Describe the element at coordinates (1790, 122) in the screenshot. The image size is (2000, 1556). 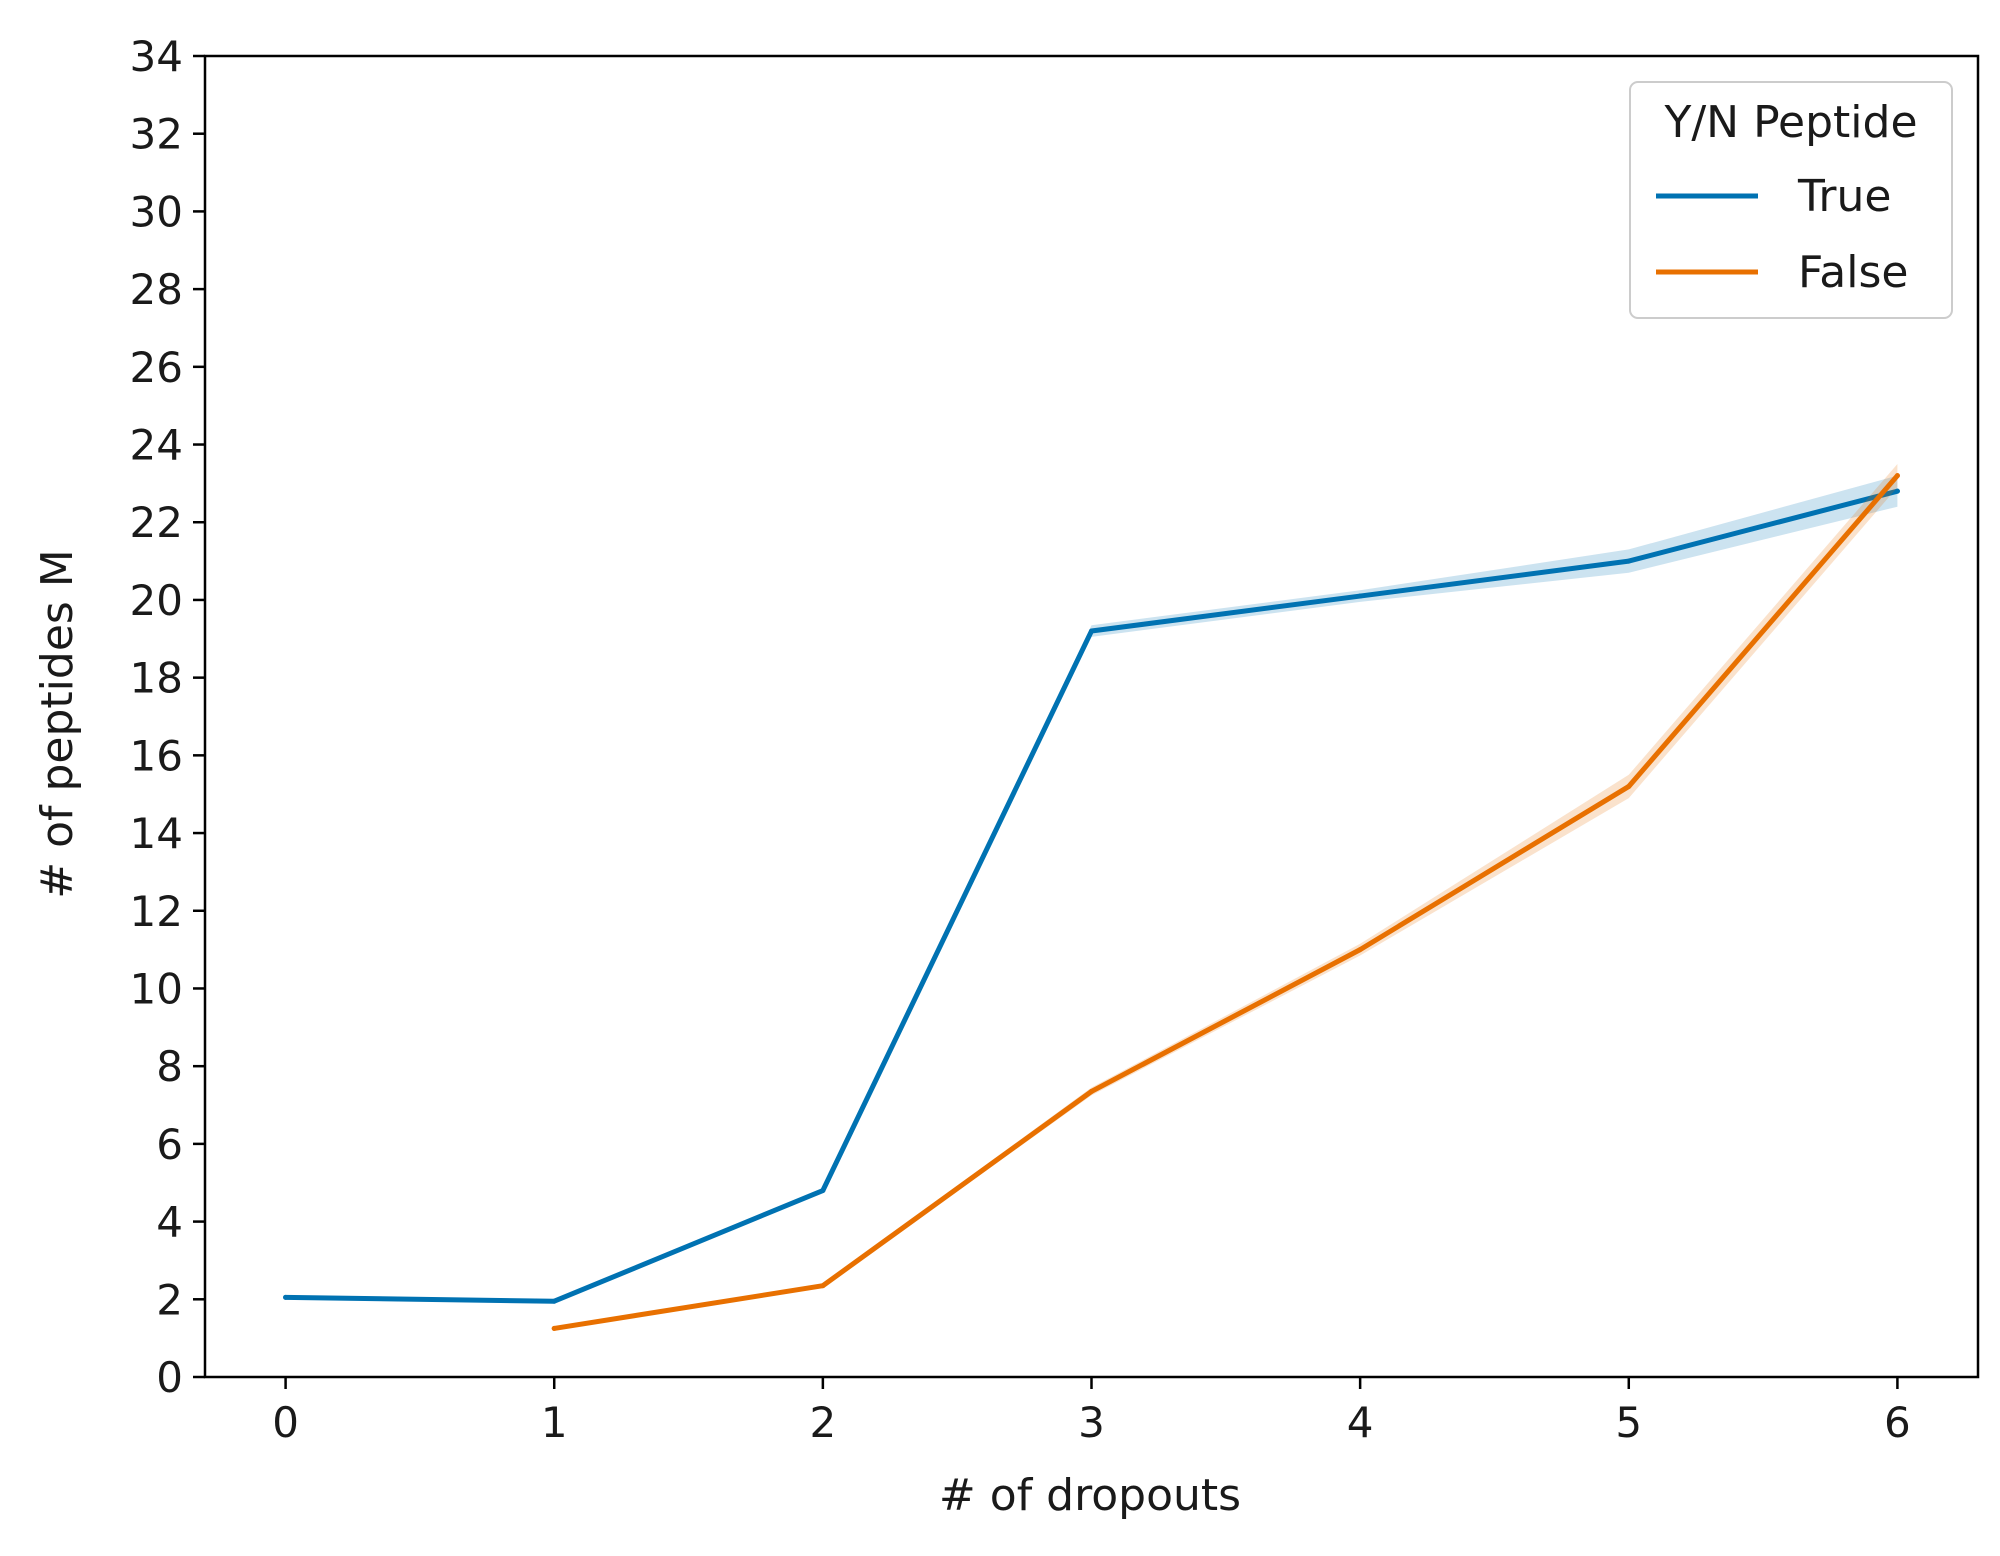
I see `legend-title: Y/N Peptide` at that location.